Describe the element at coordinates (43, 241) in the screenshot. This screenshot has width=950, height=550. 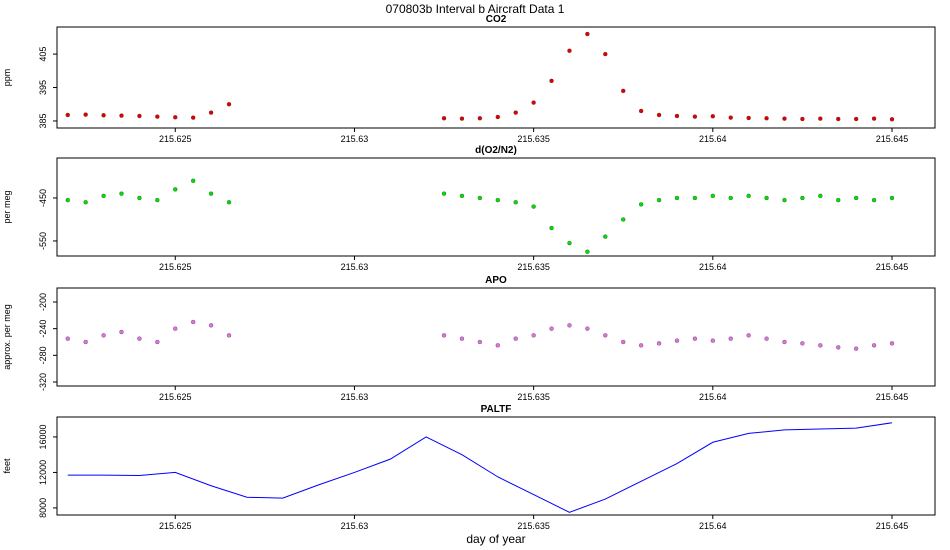
I see `y-tick-label: -550` at that location.